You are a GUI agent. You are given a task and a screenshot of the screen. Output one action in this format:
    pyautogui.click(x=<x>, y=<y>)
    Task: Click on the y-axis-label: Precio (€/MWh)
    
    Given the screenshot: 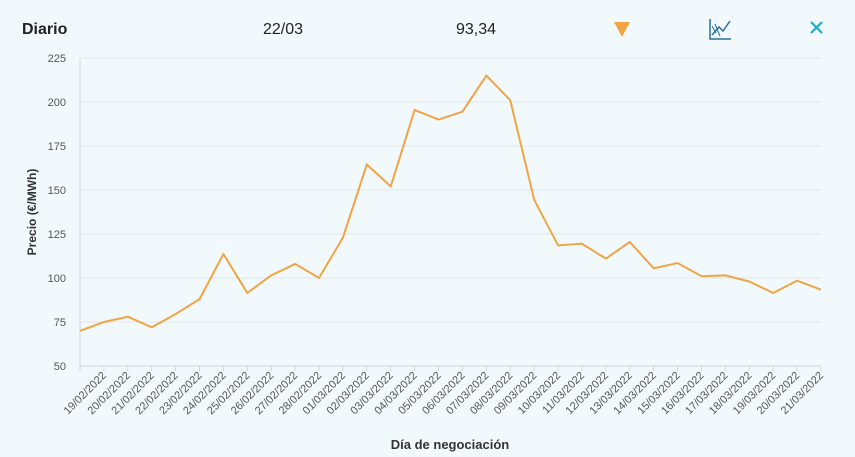 What is the action you would take?
    pyautogui.click(x=32, y=212)
    